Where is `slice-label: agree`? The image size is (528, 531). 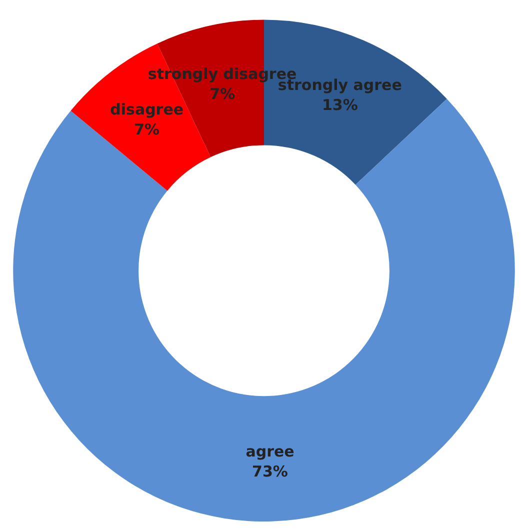 slice-label: agree is located at coordinates (270, 451).